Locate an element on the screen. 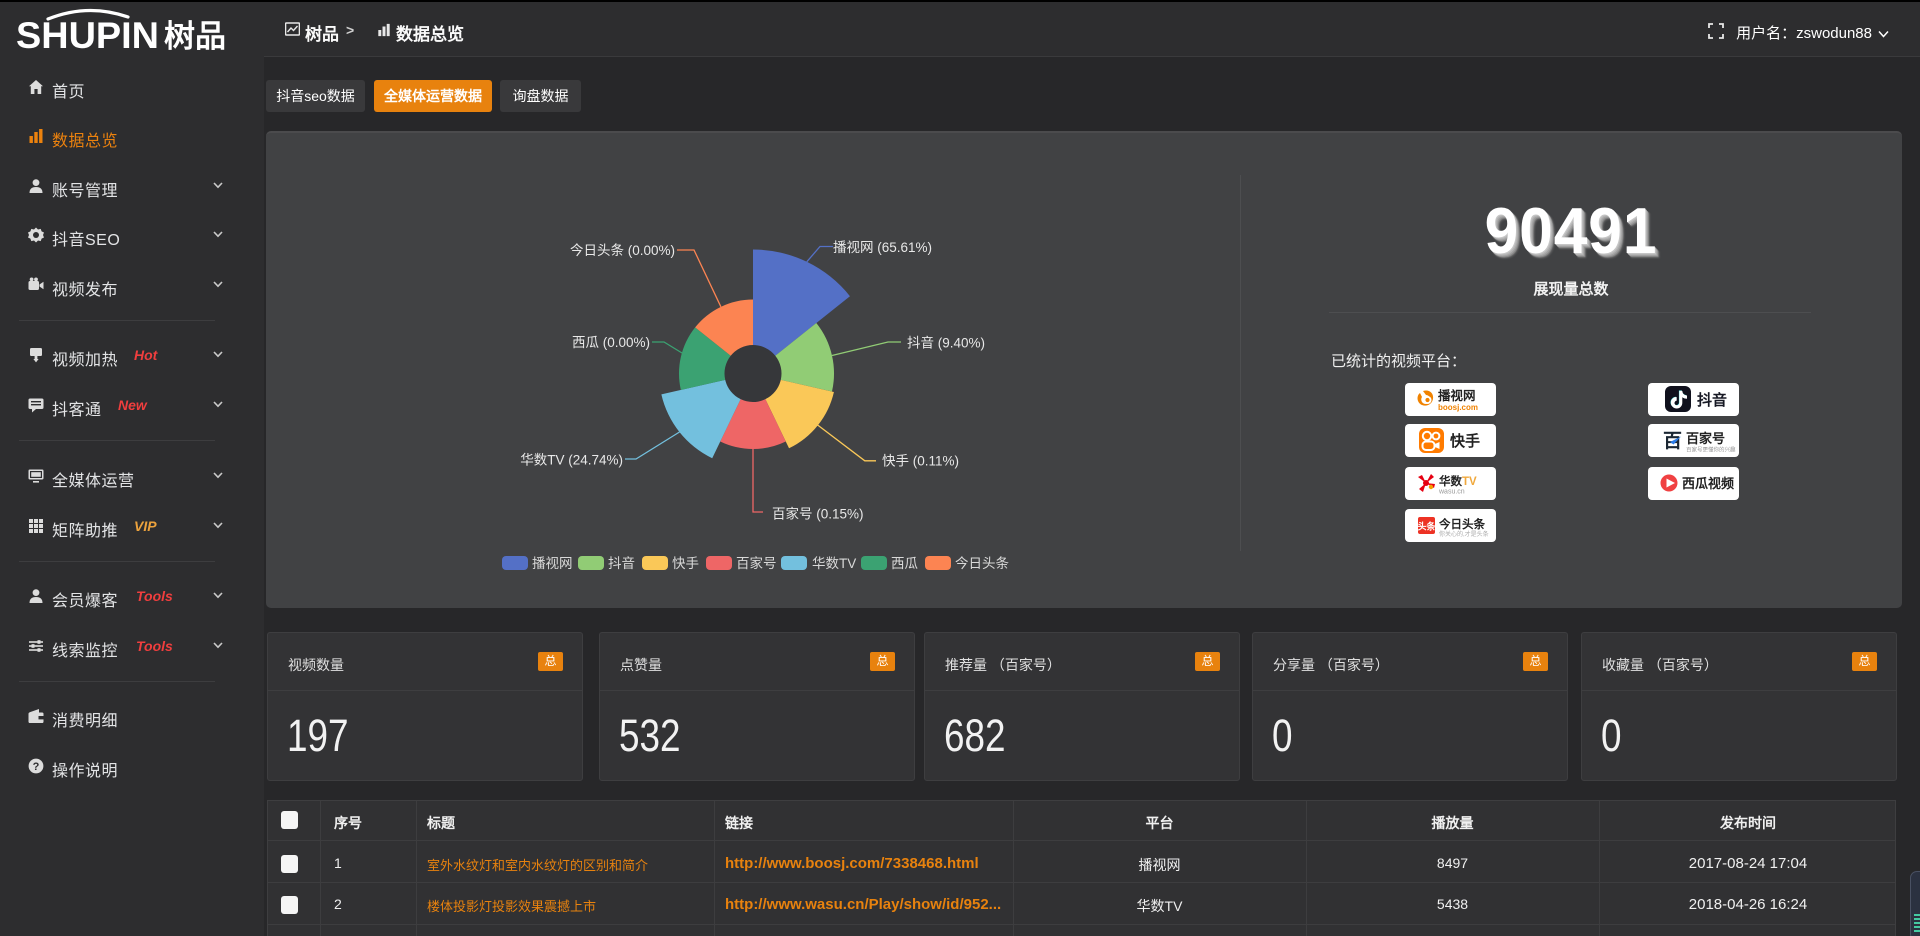 This screenshot has width=1920, height=936. svg-text: 今日头条 (0.00%) is located at coordinates (622, 250).